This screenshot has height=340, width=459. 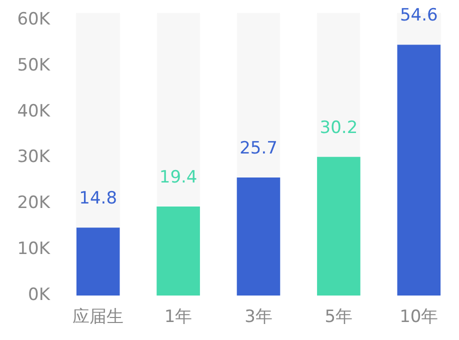 I want to click on y-tick-label: 60K, so click(x=34, y=19).